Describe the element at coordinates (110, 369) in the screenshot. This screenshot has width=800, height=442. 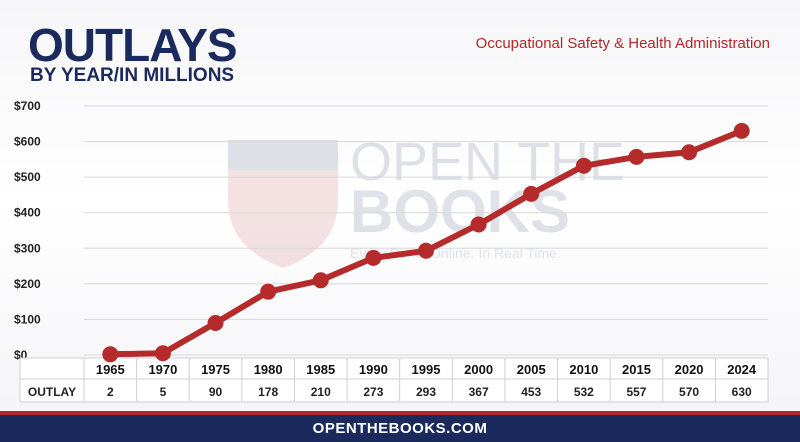
I see `x-tick-label: 1965` at that location.